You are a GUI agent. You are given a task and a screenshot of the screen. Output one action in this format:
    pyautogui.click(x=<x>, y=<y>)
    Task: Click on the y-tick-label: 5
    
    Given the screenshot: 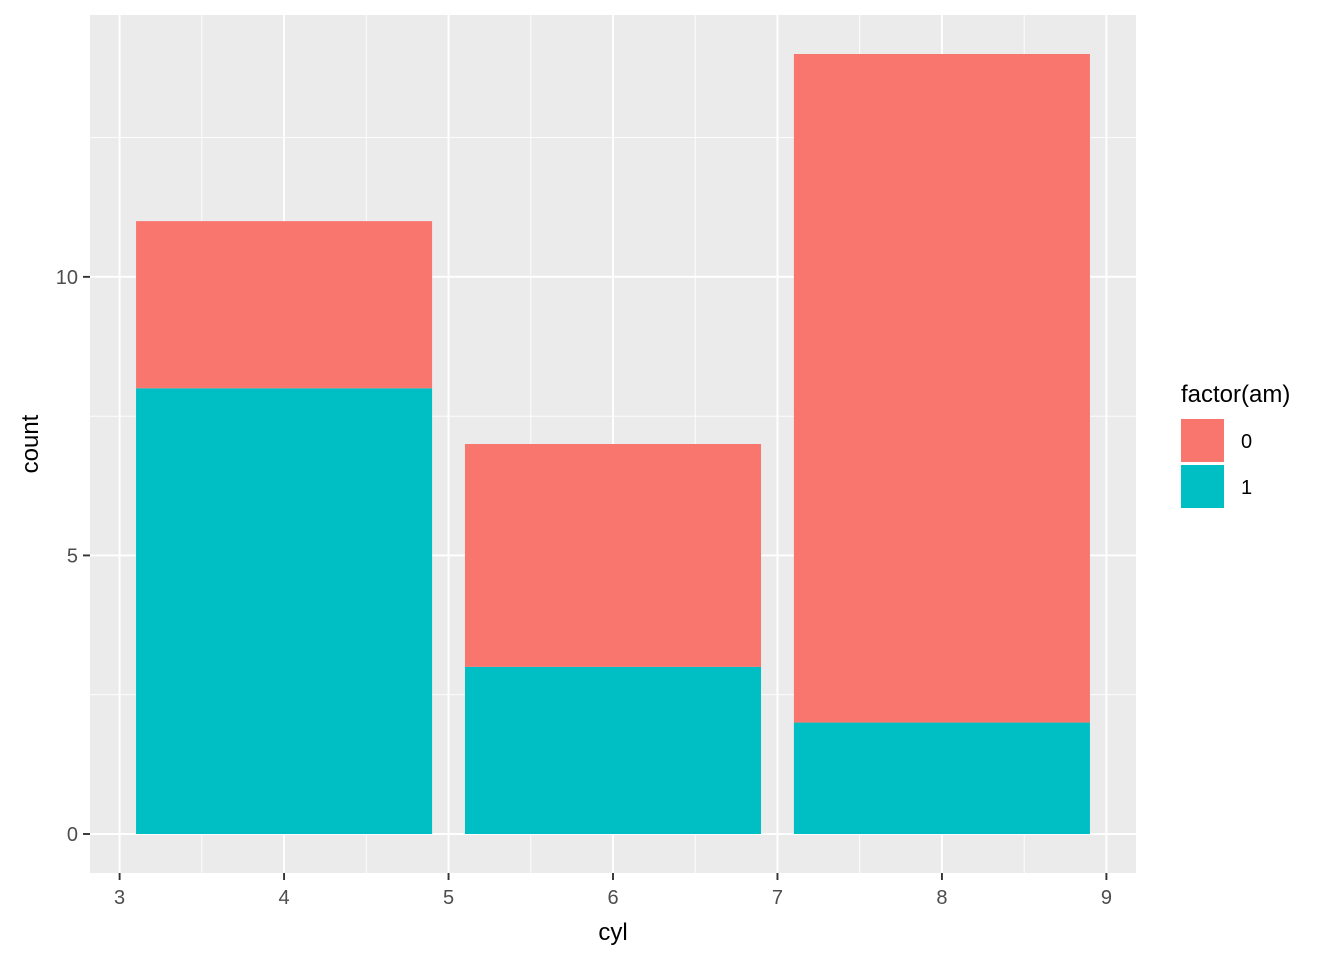 What is the action you would take?
    pyautogui.click(x=72, y=556)
    